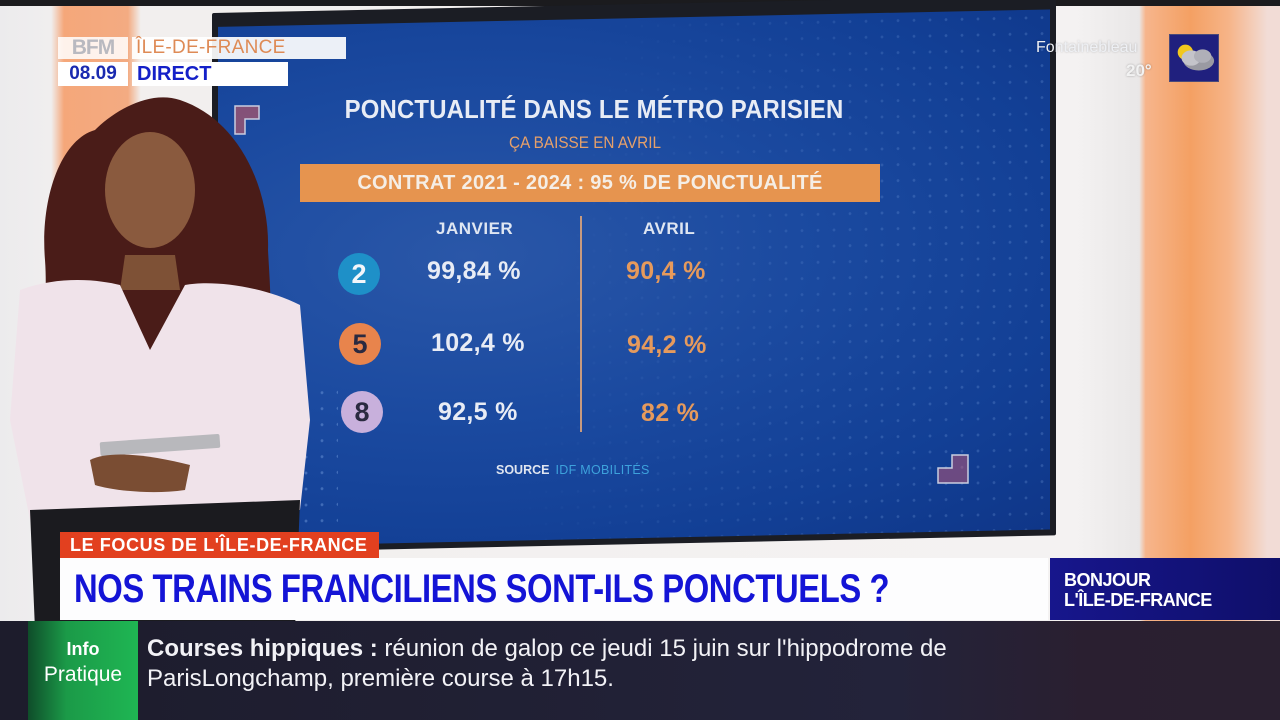 The width and height of the screenshot is (1280, 720). Describe the element at coordinates (669, 228) in the screenshot. I see `column-header-avril: AVRIL` at that location.